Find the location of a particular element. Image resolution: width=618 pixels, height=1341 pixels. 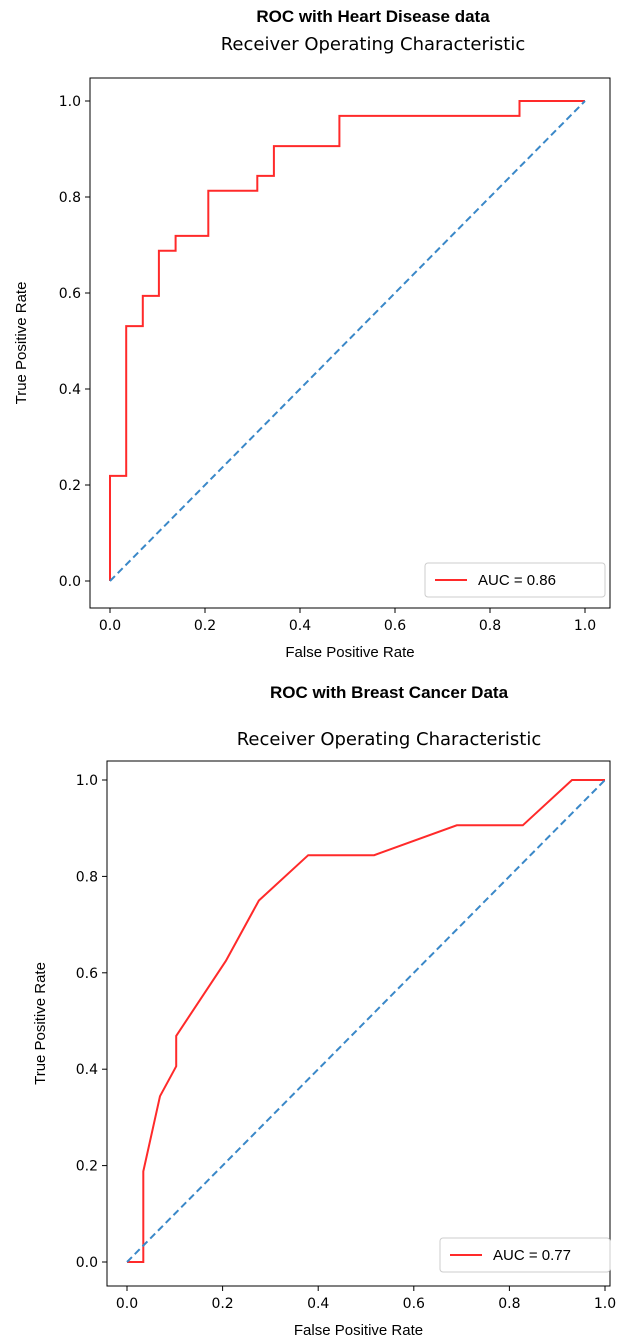

legend: AUC = 0.86 is located at coordinates (515, 580).